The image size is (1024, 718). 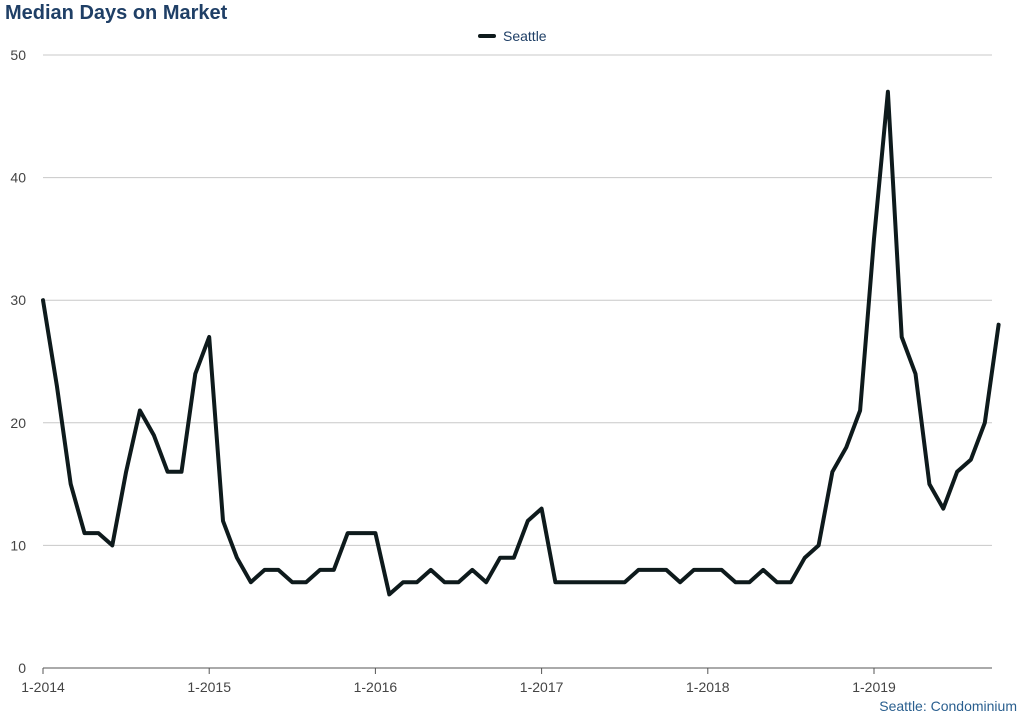 I want to click on y-tick-label-10: 10, so click(x=18, y=545).